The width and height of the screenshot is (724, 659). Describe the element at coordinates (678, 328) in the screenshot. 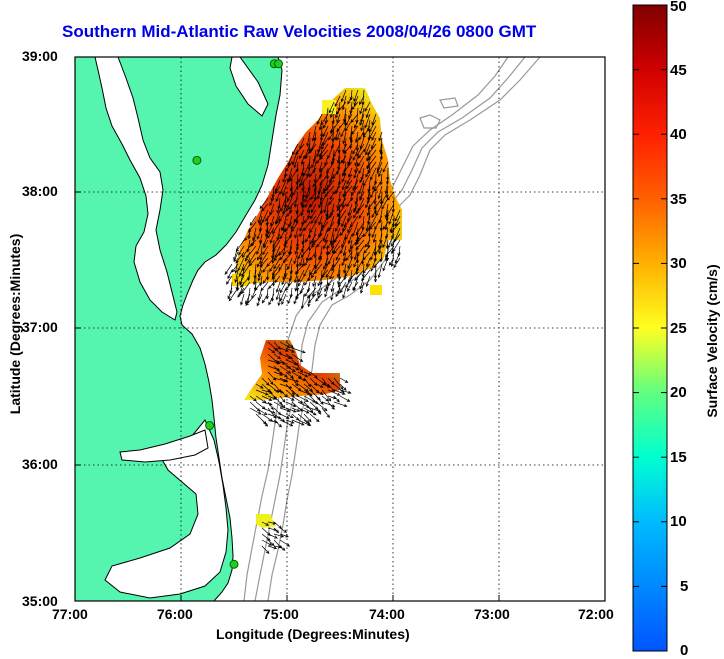

I see `colorbar-tick: 25` at that location.